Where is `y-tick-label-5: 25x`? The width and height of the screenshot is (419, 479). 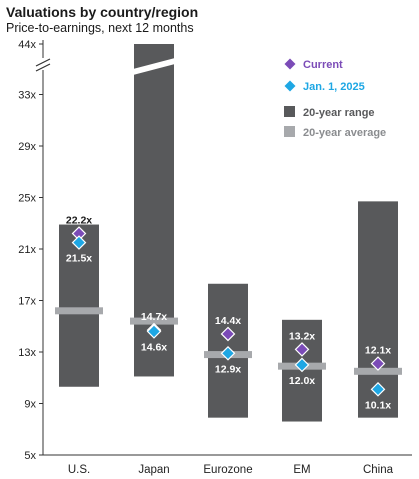
y-tick-label-5: 25x is located at coordinates (27, 199).